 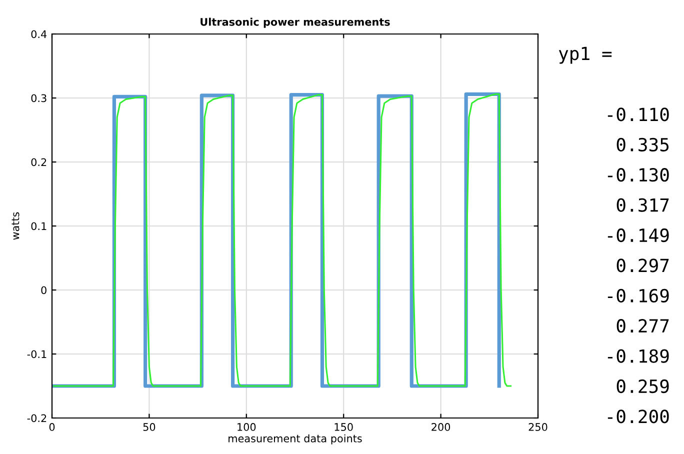 What do you see at coordinates (16, 226) in the screenshot?
I see `y-axis-title: watts` at bounding box center [16, 226].